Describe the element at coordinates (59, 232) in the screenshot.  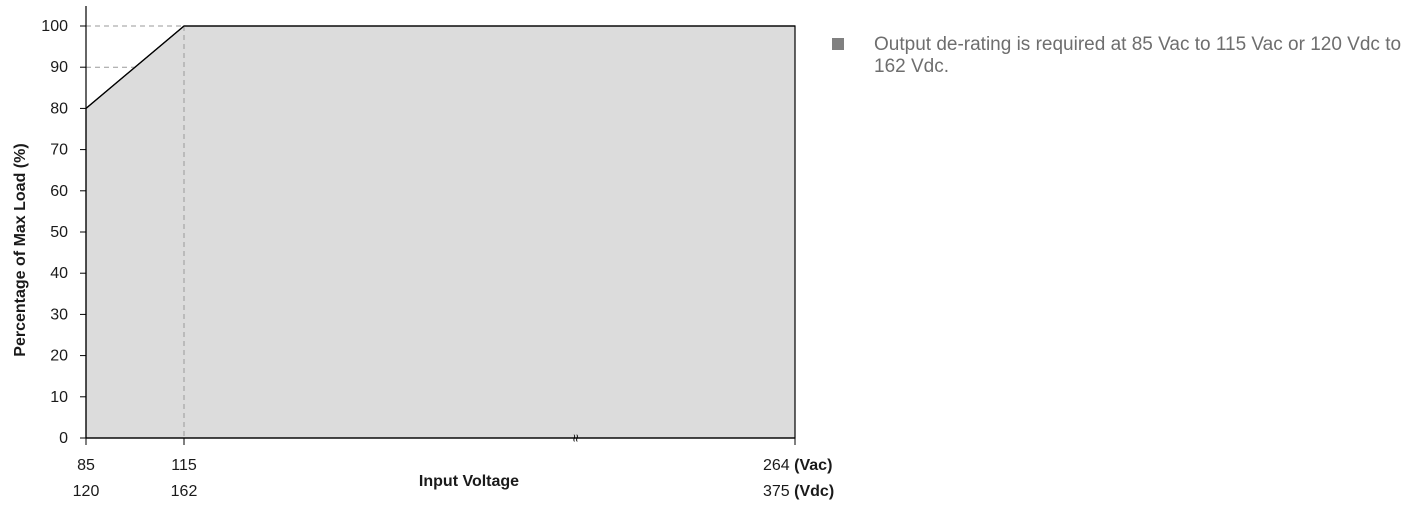
I see `y-tick-label: 50` at that location.